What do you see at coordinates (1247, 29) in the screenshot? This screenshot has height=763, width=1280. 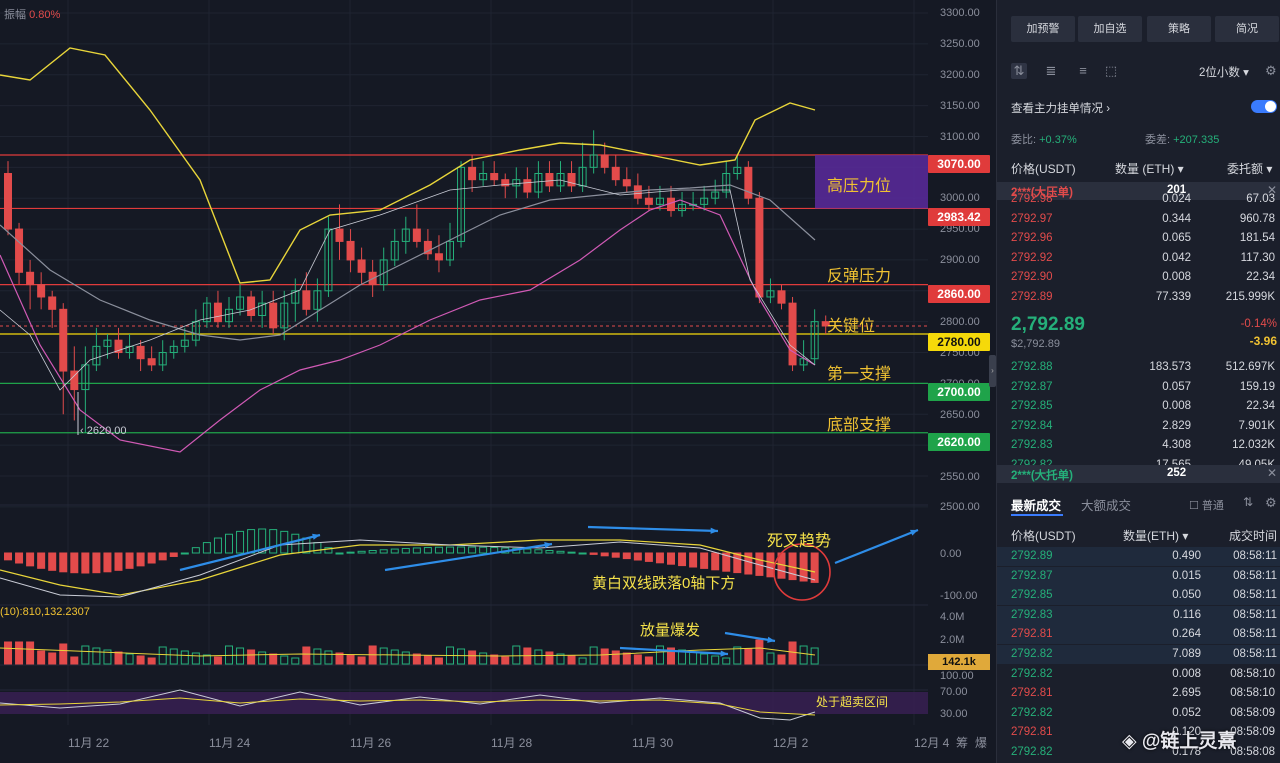 I see `overview-button: 简况` at bounding box center [1247, 29].